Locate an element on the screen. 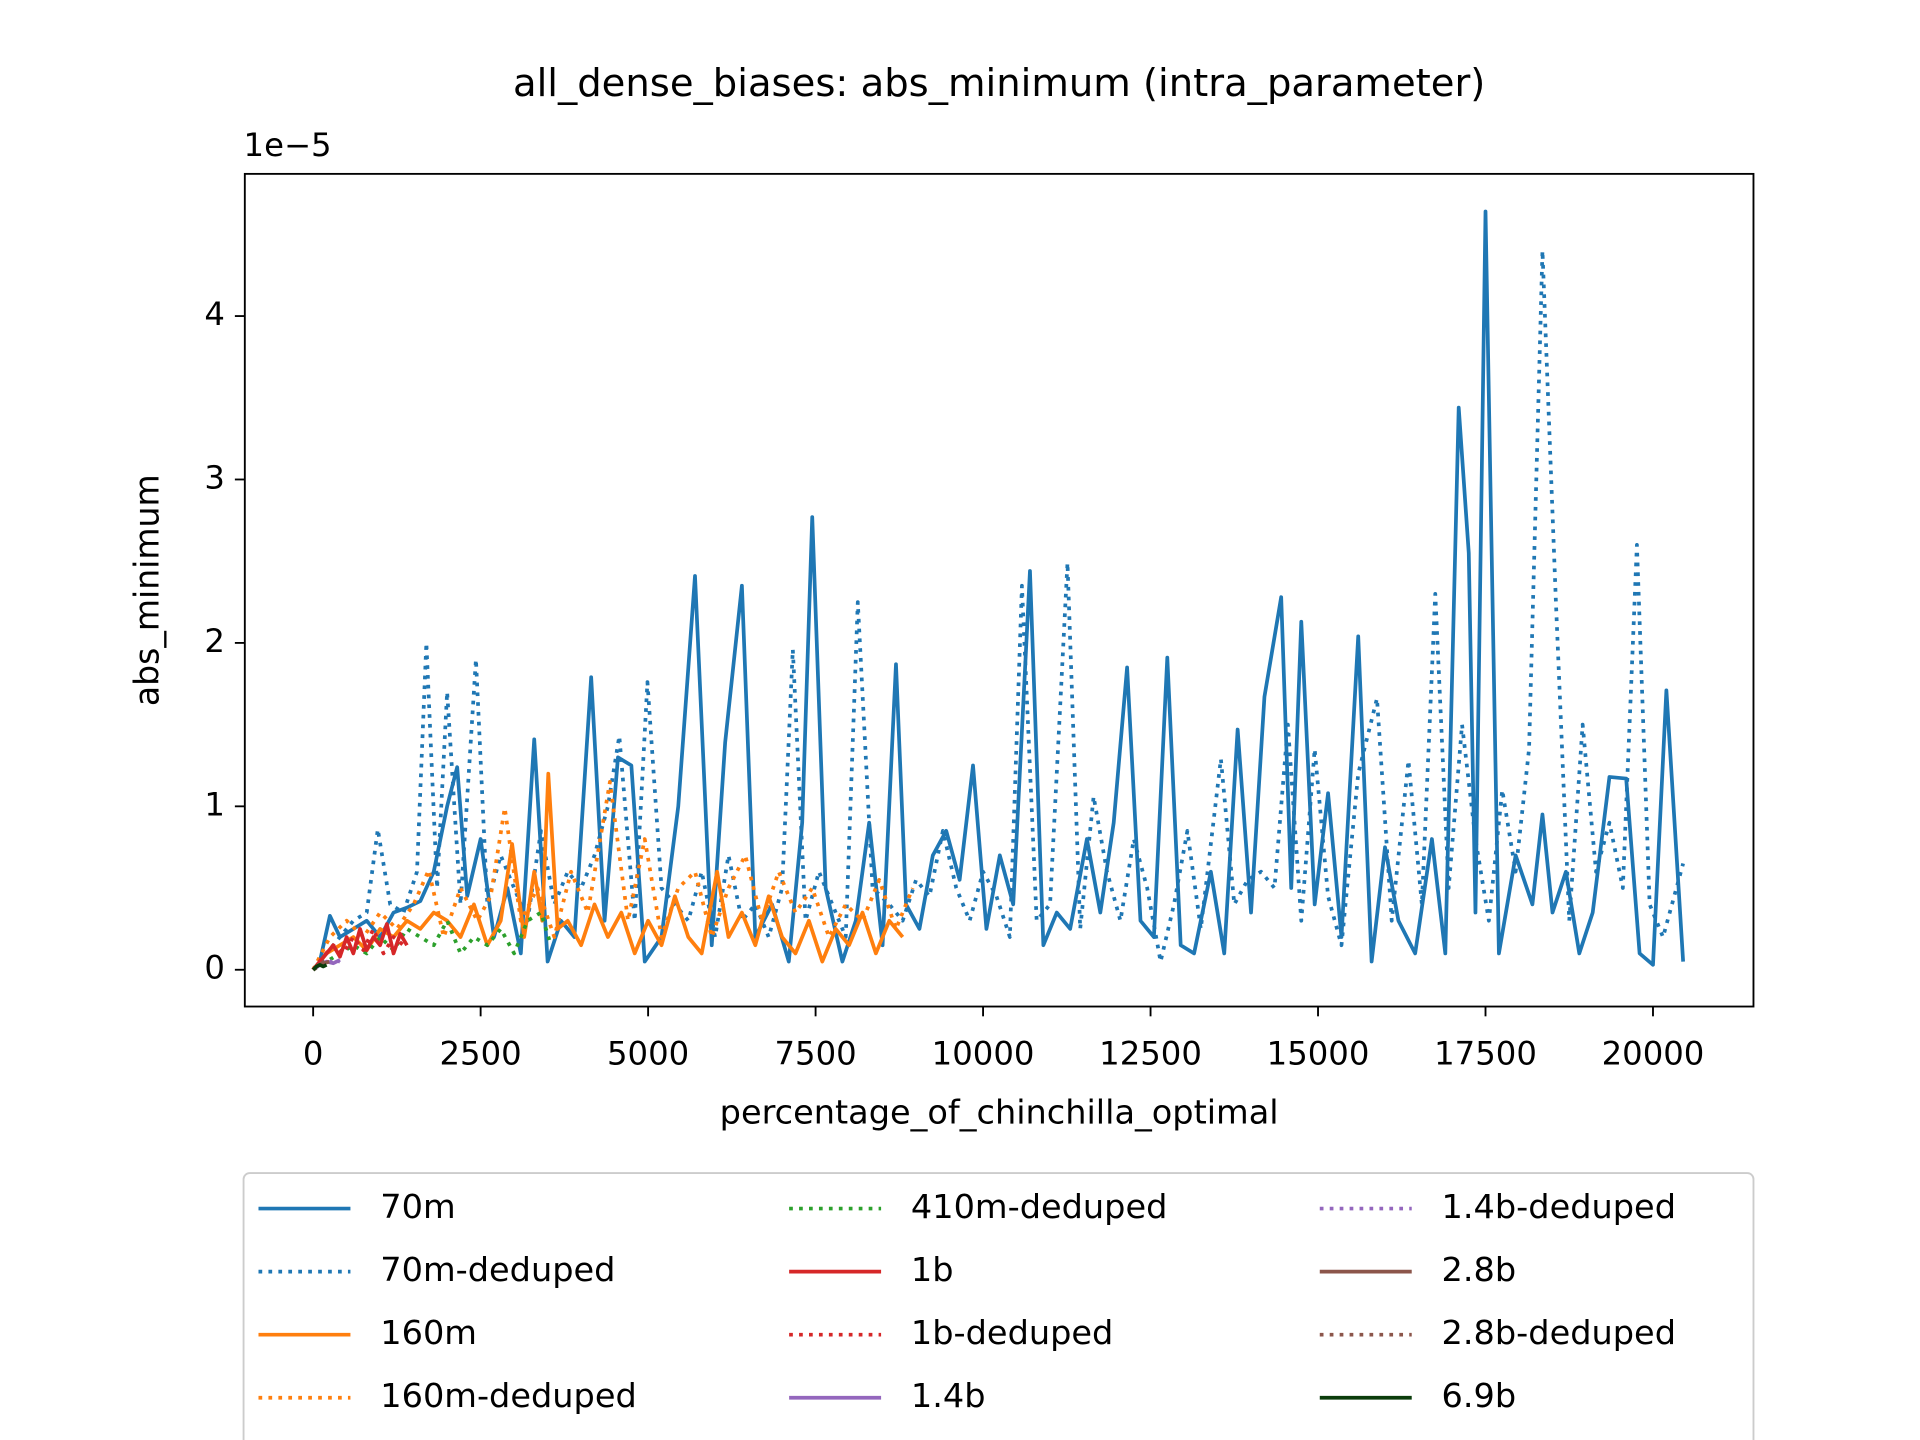 The image size is (1920, 1440). x-tick-label: 0 is located at coordinates (313, 1054).